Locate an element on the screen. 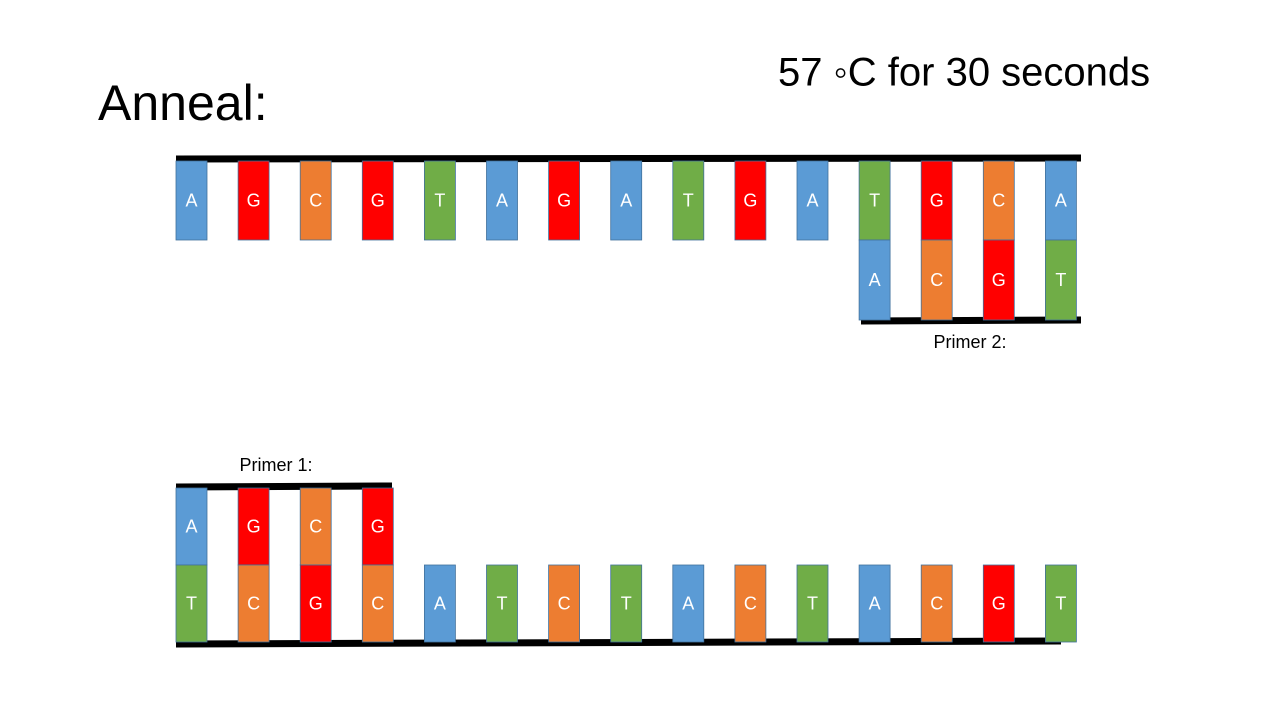 This screenshot has height=720, width=1280. primer-1-backbone is located at coordinates (284, 486).